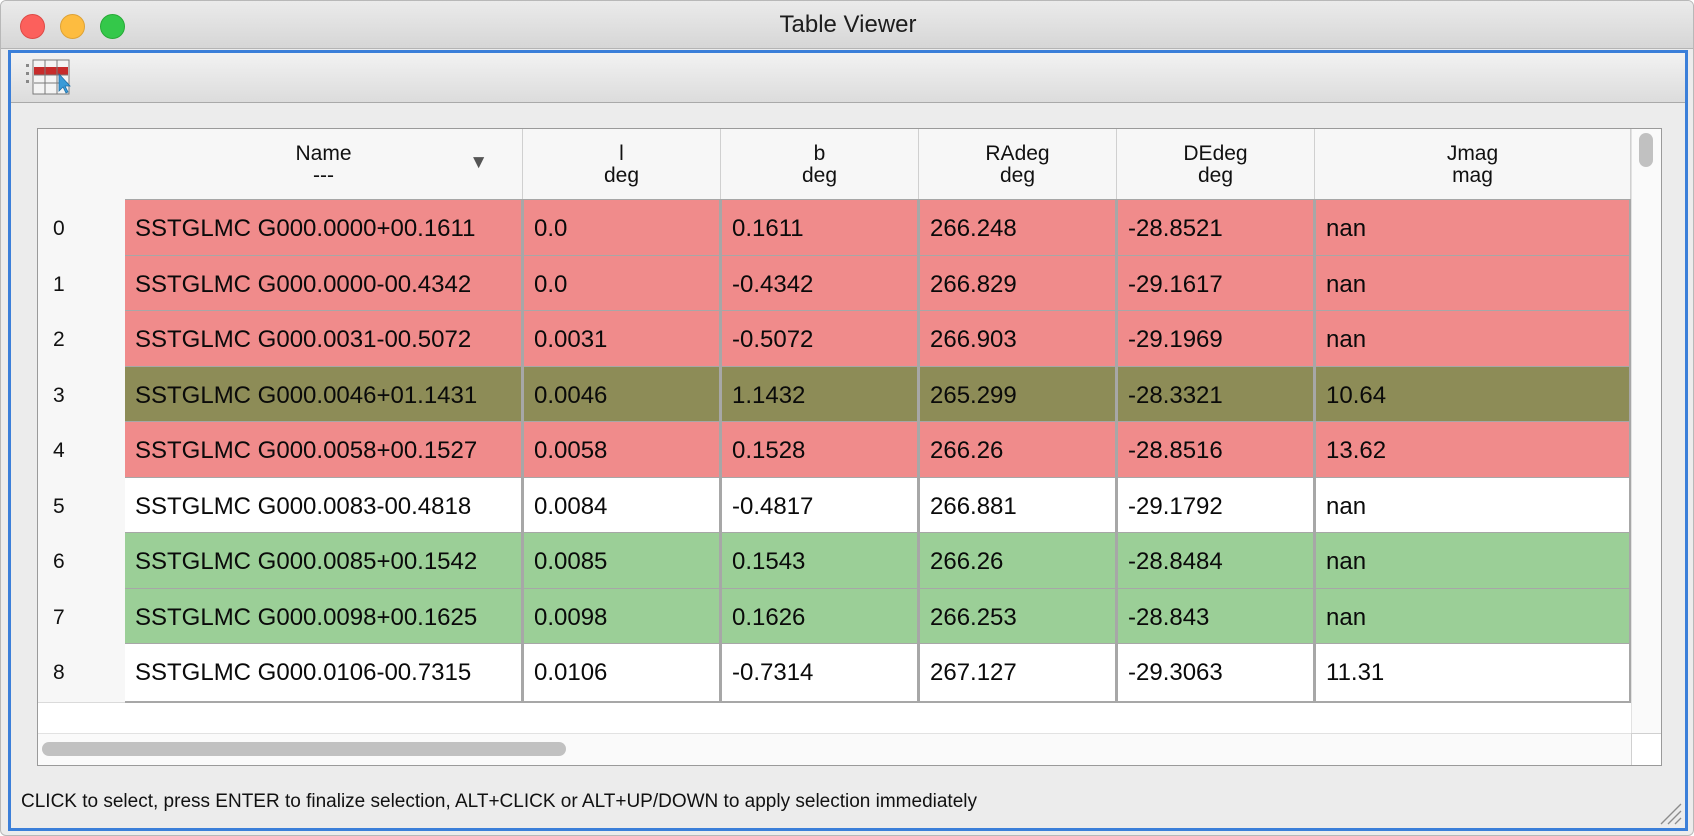 This screenshot has width=1694, height=836. I want to click on row-index: 2, so click(84, 340).